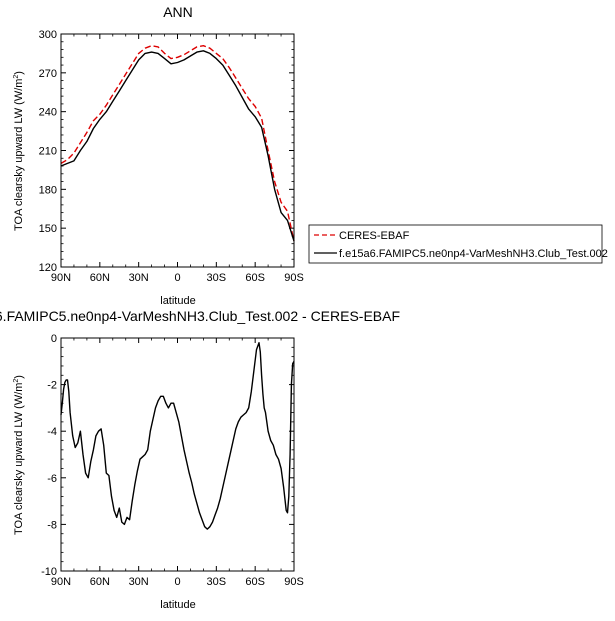 The width and height of the screenshot is (615, 621). I want to click on top-x-tick-label: 30N, so click(139, 278).